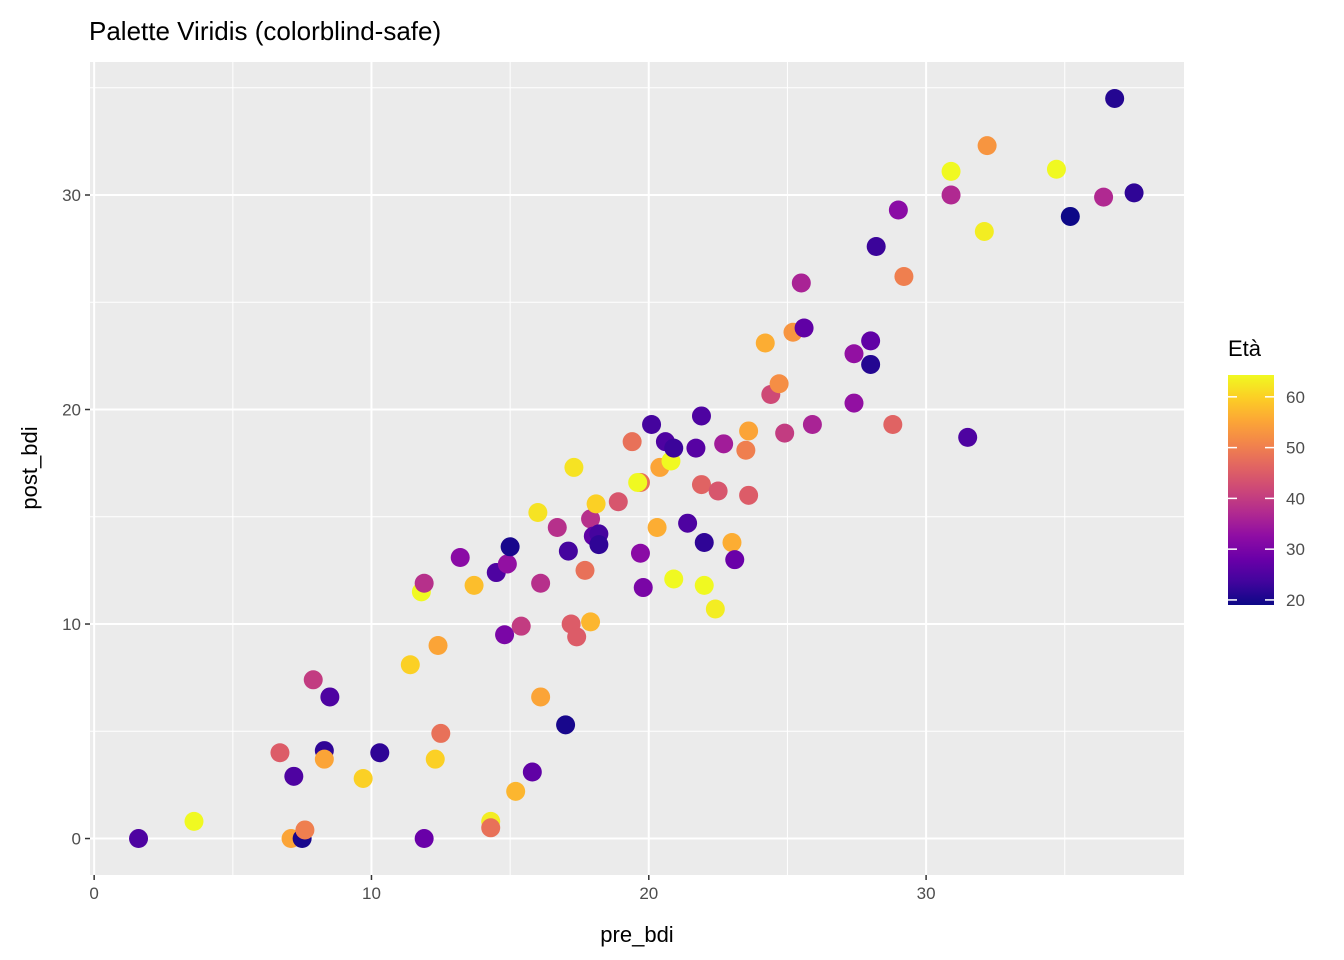 Image resolution: width=1344 pixels, height=960 pixels. What do you see at coordinates (265, 31) in the screenshot?
I see `chart-title: Palette Viridis (colorblind-safe)` at bounding box center [265, 31].